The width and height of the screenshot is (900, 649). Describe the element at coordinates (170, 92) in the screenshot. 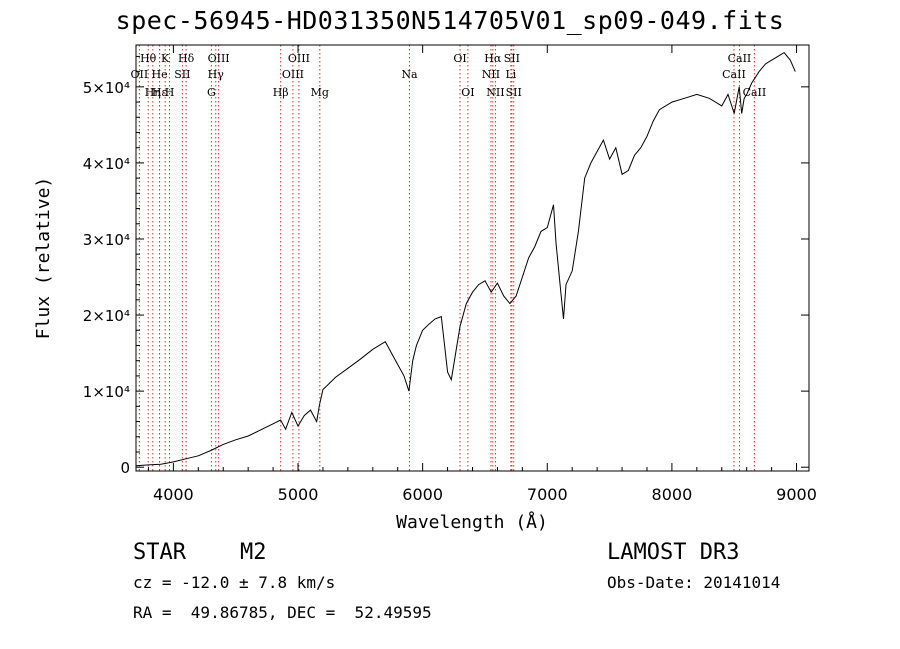

I see `line-label-6: H` at that location.